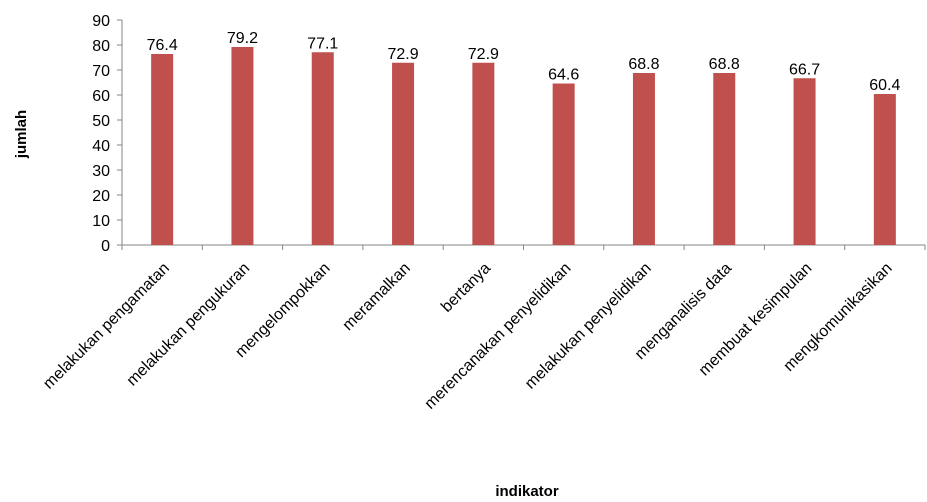  What do you see at coordinates (242, 38) in the screenshot?
I see `data-label: 79.2` at bounding box center [242, 38].